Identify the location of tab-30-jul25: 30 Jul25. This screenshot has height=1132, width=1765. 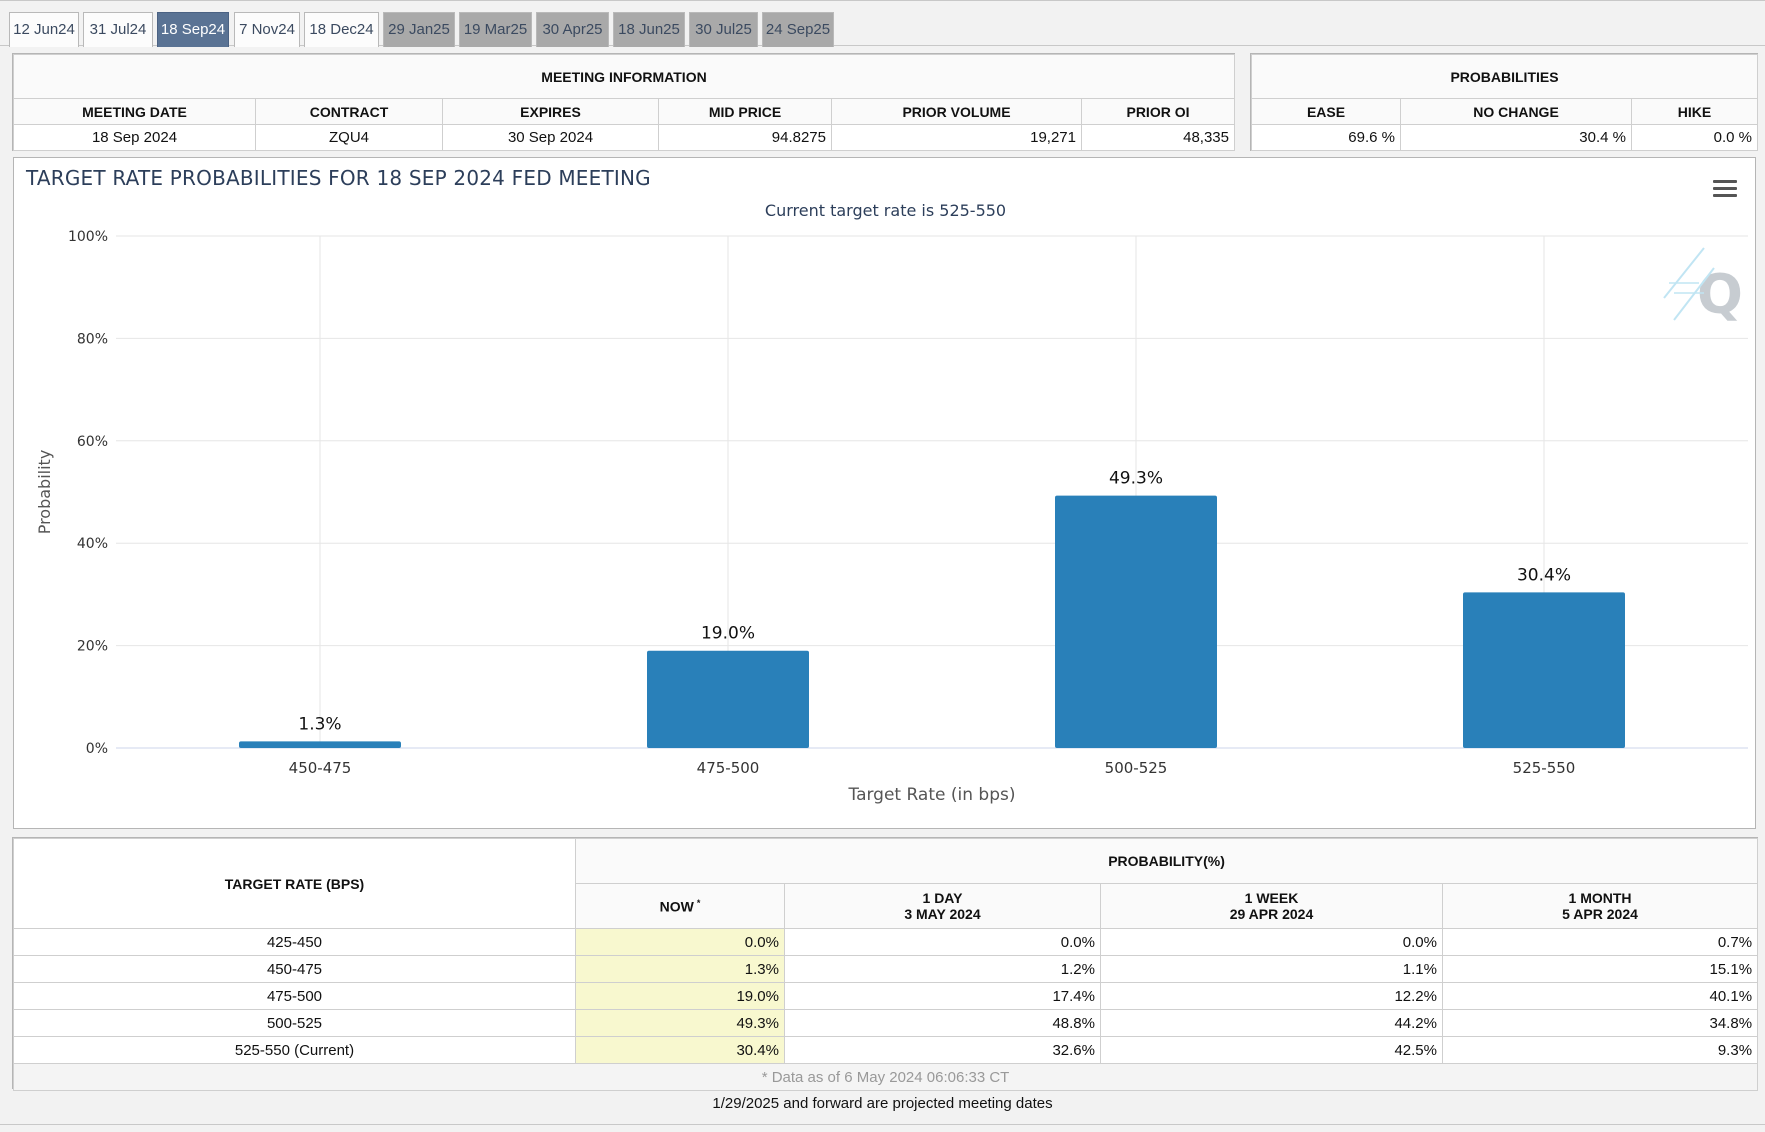
(723, 29).